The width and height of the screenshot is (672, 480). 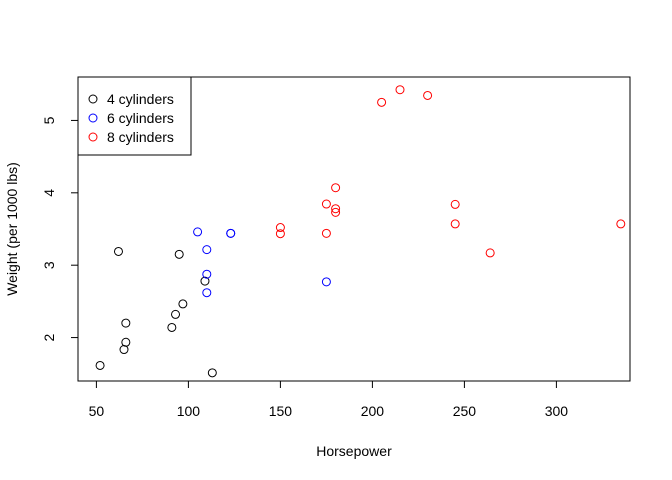 What do you see at coordinates (373, 411) in the screenshot?
I see `x-tick-label: 200` at bounding box center [373, 411].